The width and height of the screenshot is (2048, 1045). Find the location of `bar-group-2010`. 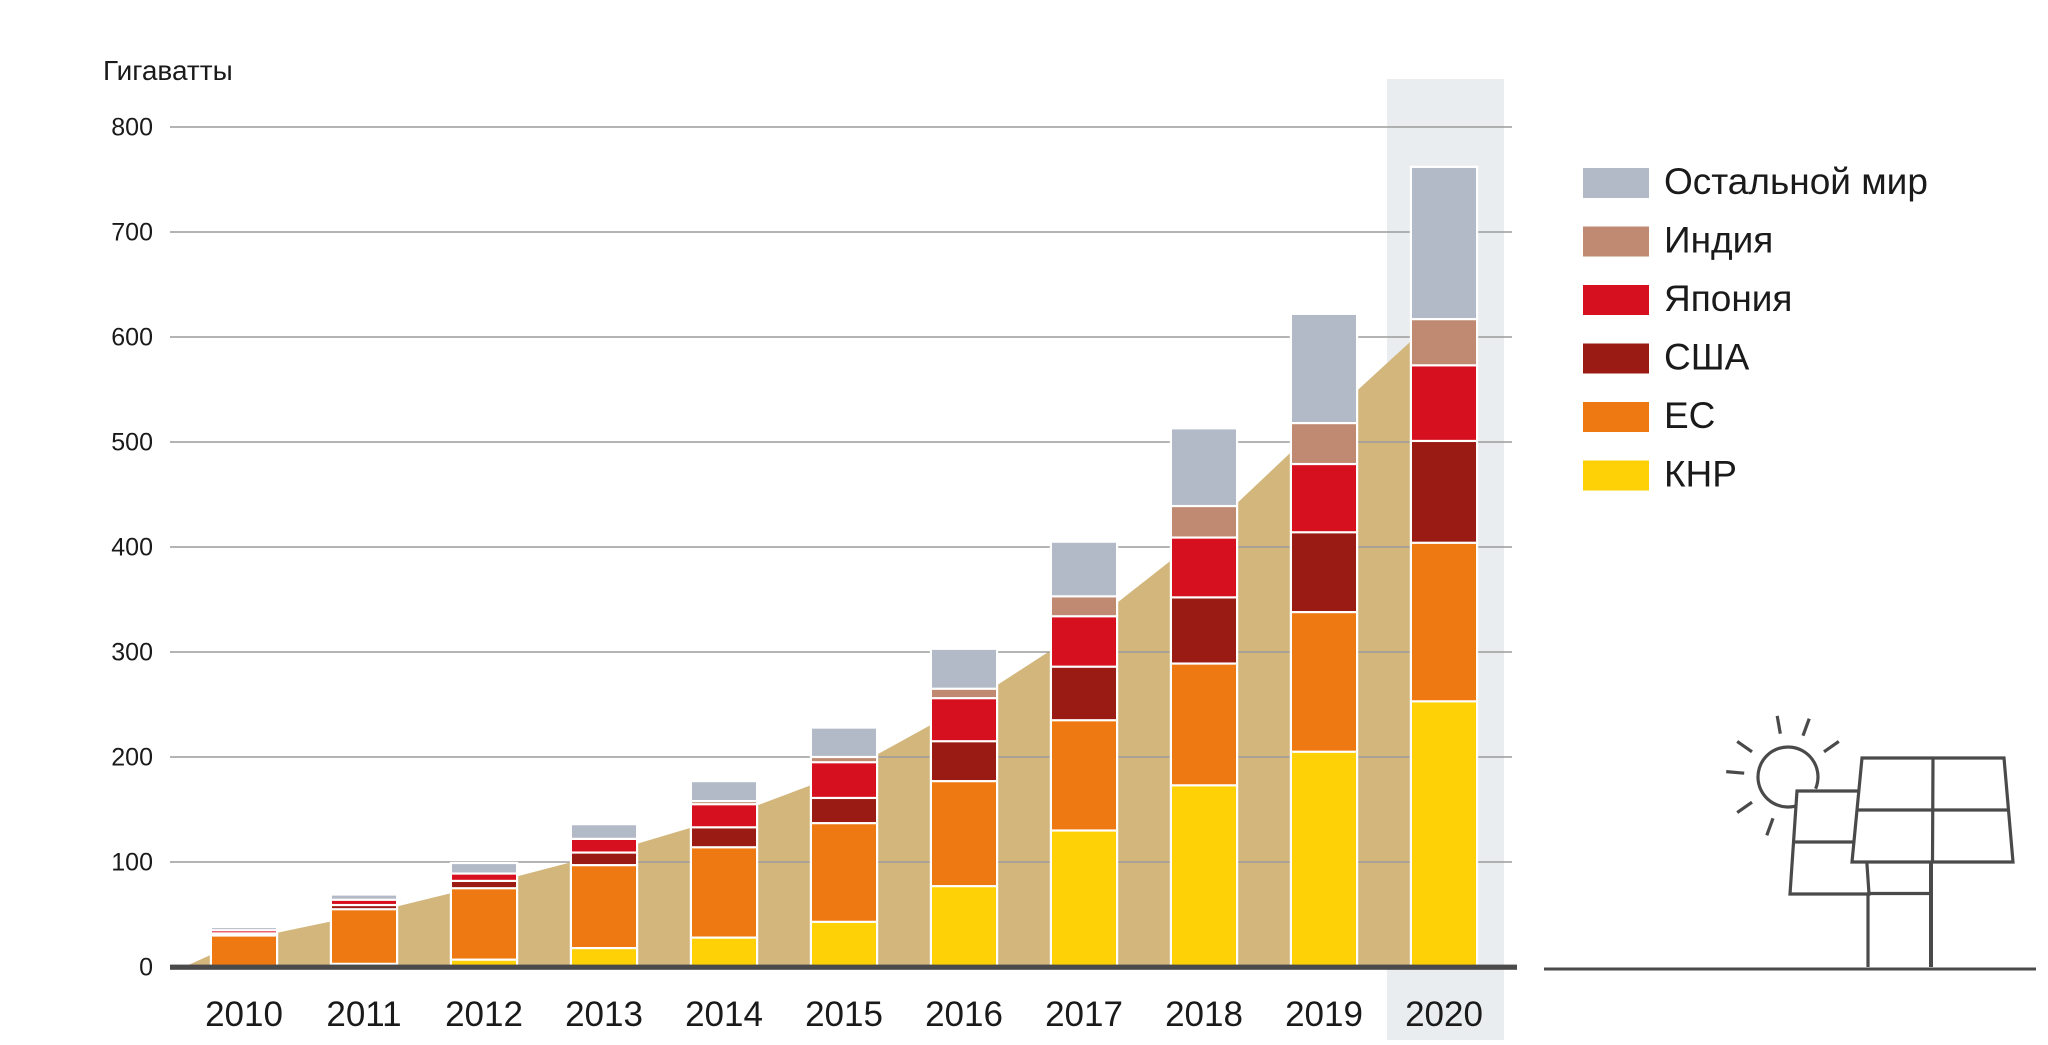

bar-group-2010 is located at coordinates (244, 946).